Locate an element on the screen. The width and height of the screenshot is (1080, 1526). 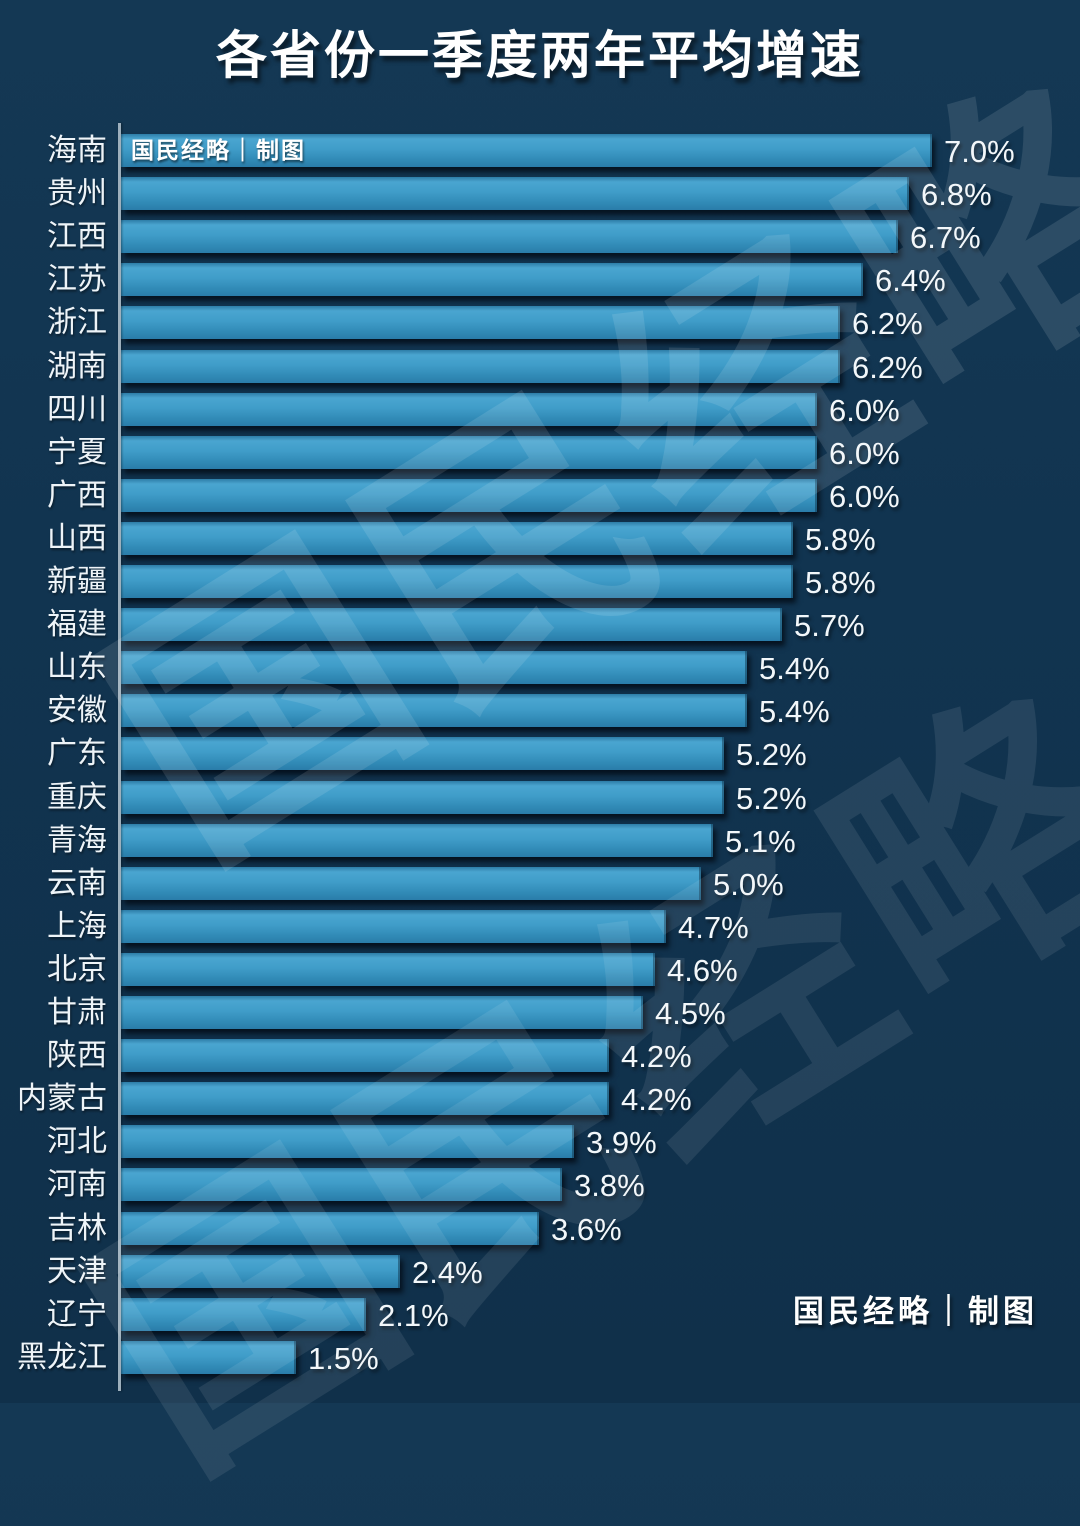
category-label: 广西 is located at coordinates (77, 495).